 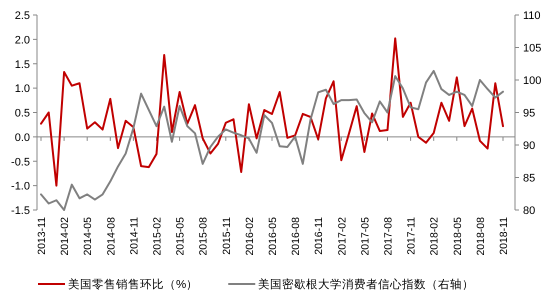 I want to click on y-tick-label: 0.5, so click(x=22, y=114).